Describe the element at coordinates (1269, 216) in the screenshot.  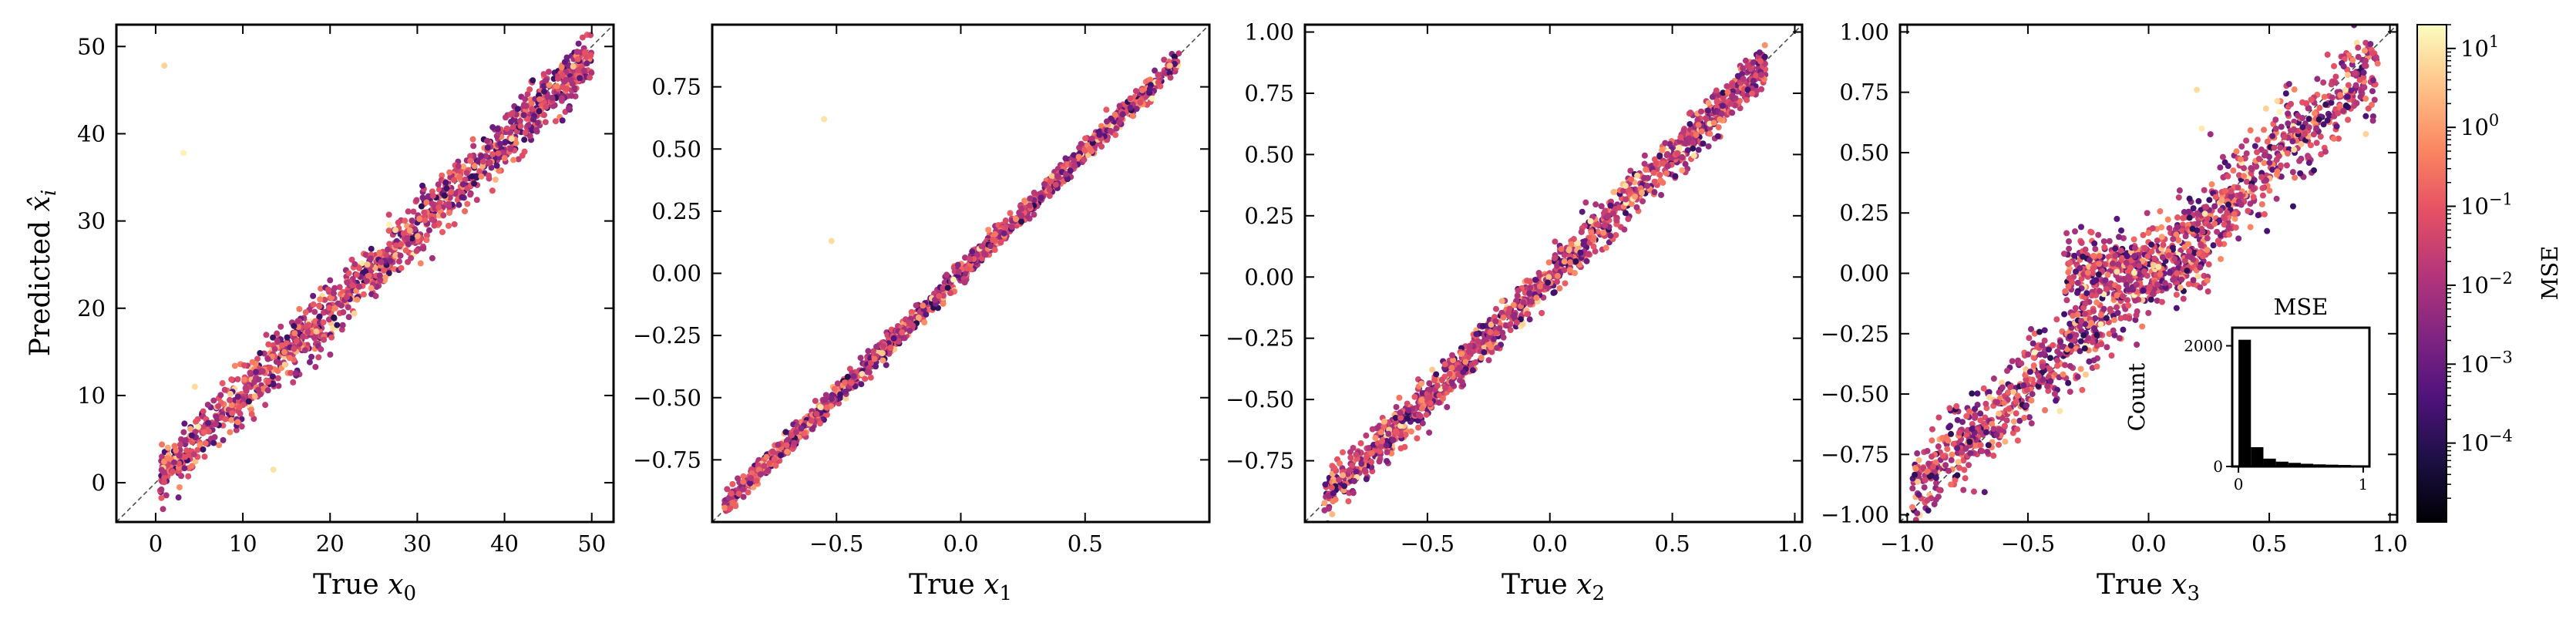
I see `y-tick-label: 0.25` at that location.